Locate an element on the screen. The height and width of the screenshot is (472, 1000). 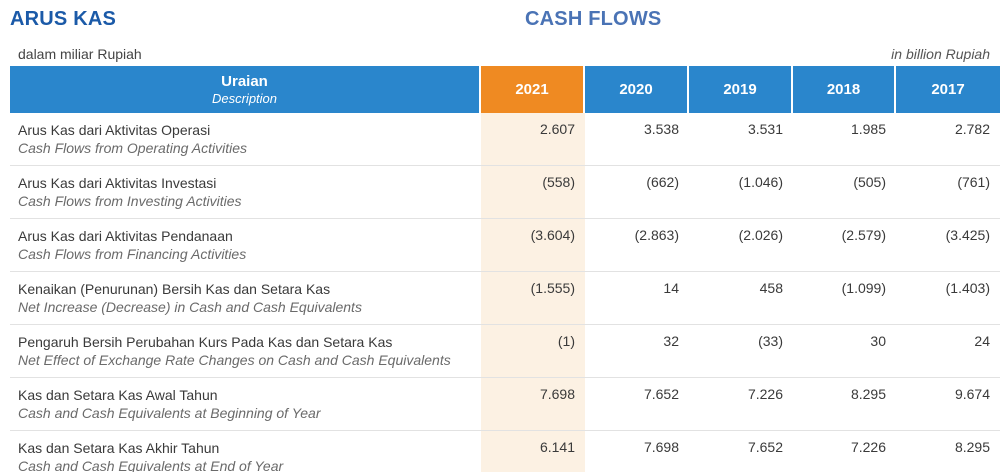
row-value: 14 is located at coordinates (637, 298).